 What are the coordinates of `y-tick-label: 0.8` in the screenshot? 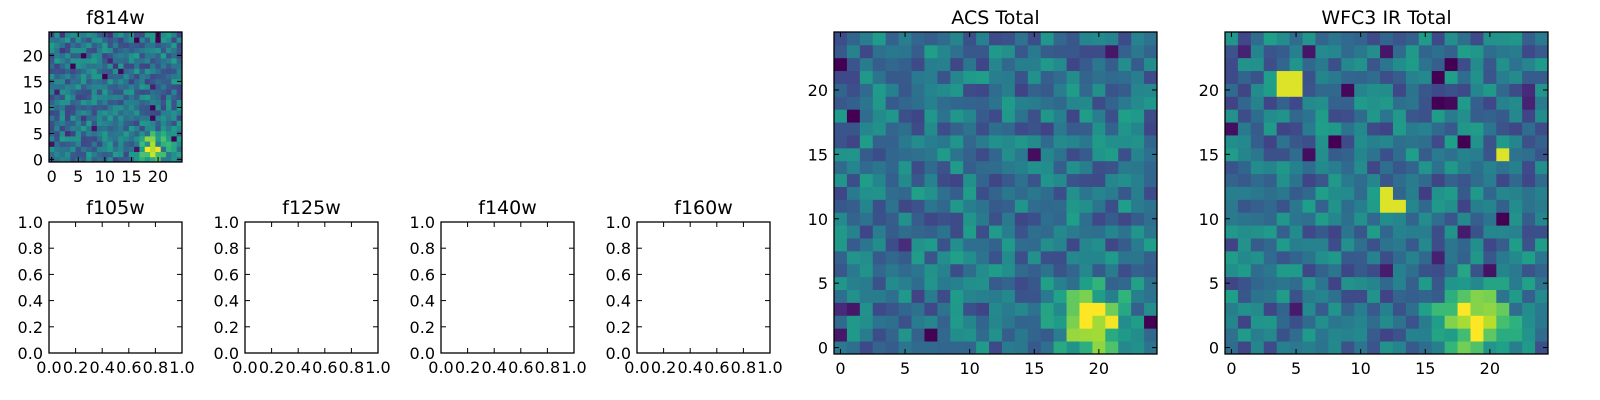 It's located at (226, 248).